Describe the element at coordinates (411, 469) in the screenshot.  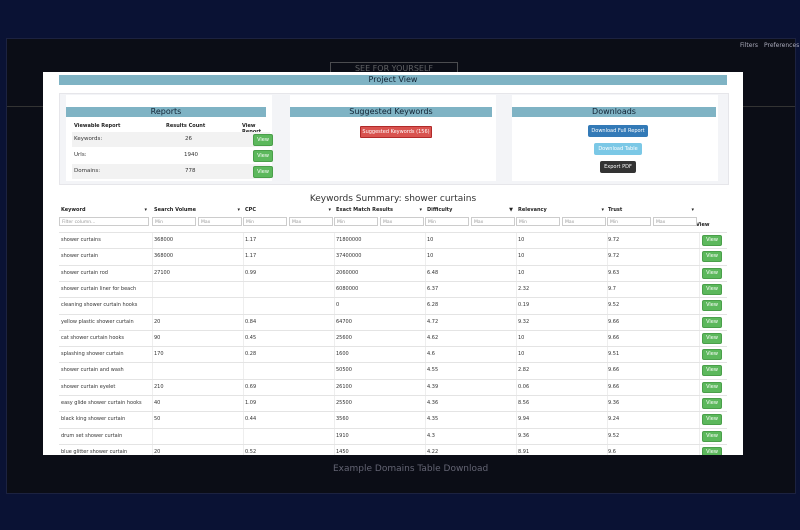
I see `domains-download-link: Example Domains Table Download` at that location.